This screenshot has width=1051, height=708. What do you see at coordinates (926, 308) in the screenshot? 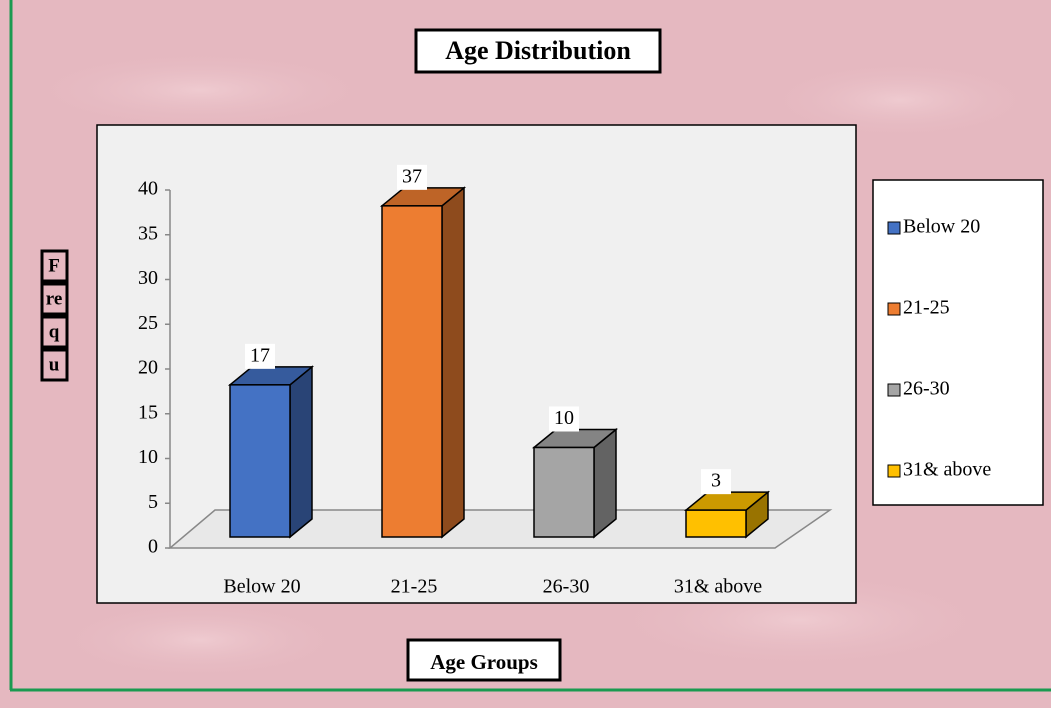
I see `legend-label: 21-25` at bounding box center [926, 308].